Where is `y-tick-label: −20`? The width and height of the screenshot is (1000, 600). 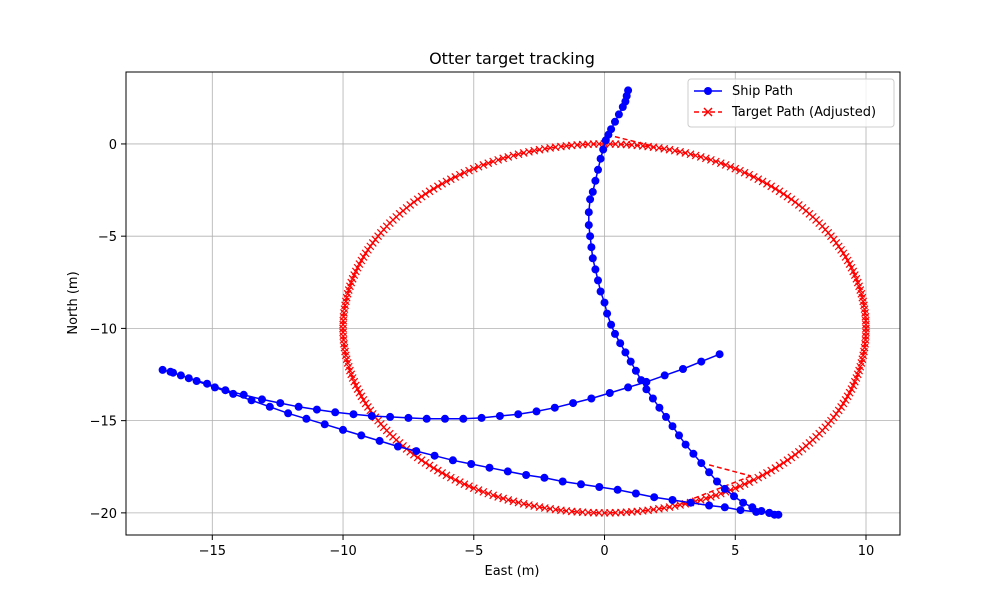 y-tick-label: −20 is located at coordinates (103, 514).